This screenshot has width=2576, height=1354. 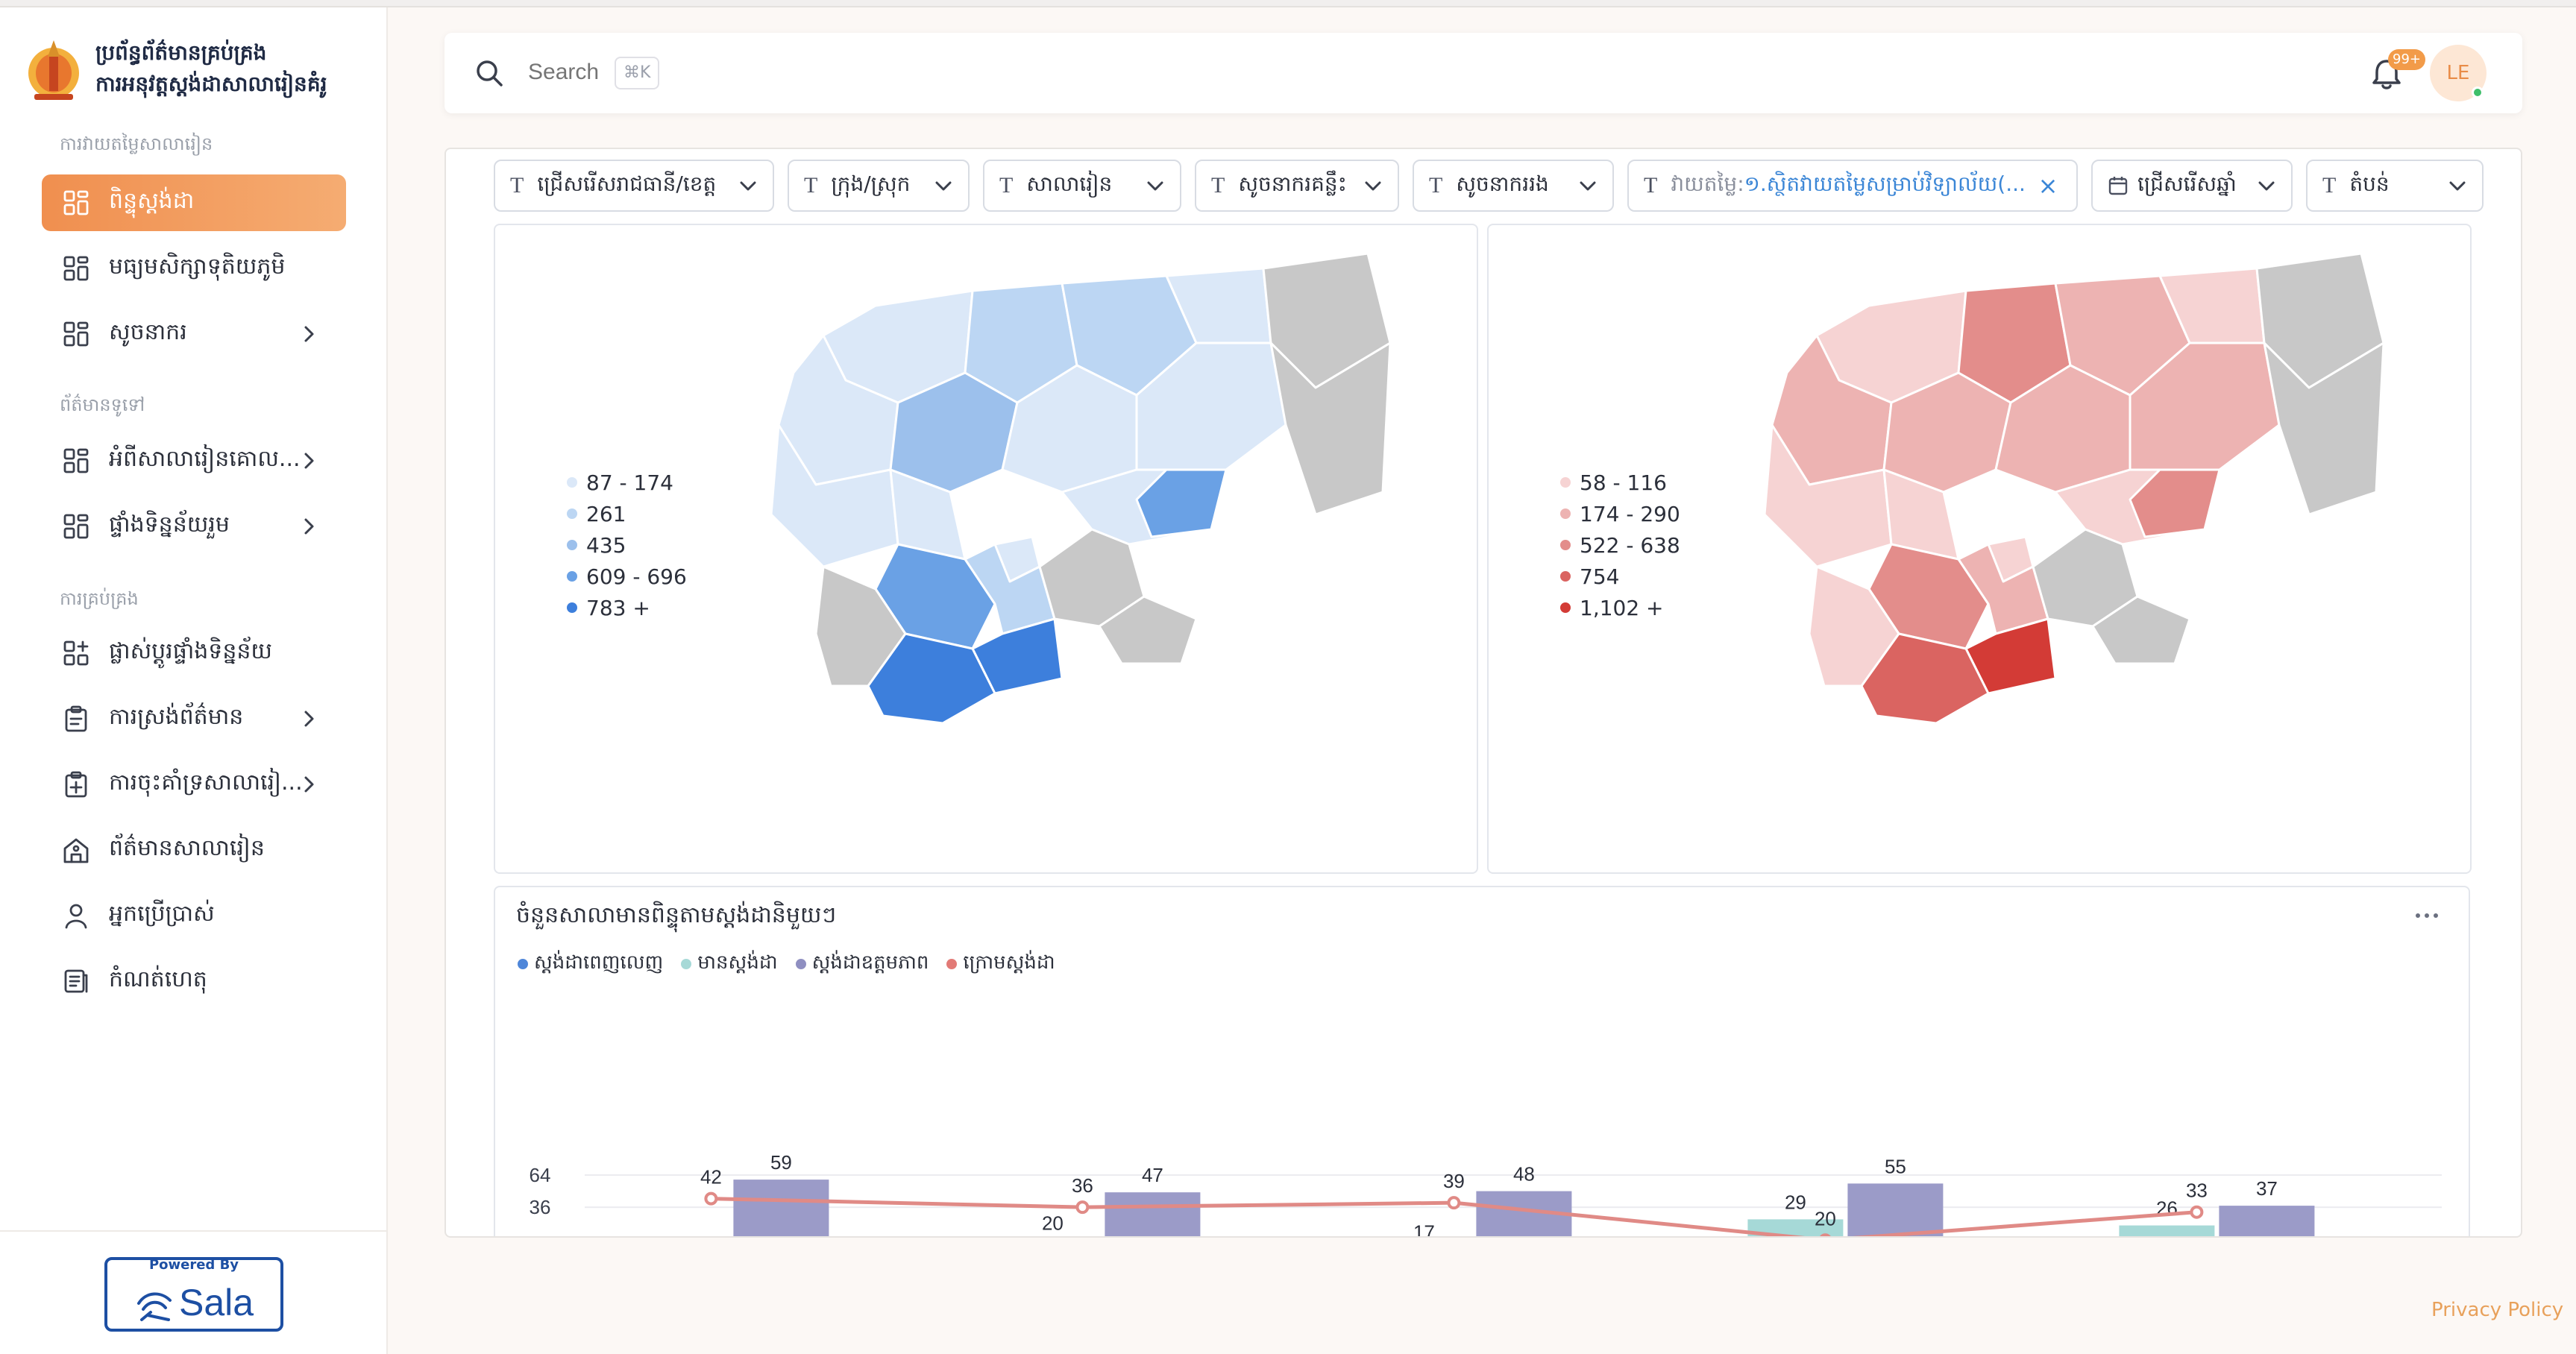 I want to click on chart-legend-item: ស្តង់ដាឧត្តមភាព, so click(x=862, y=964).